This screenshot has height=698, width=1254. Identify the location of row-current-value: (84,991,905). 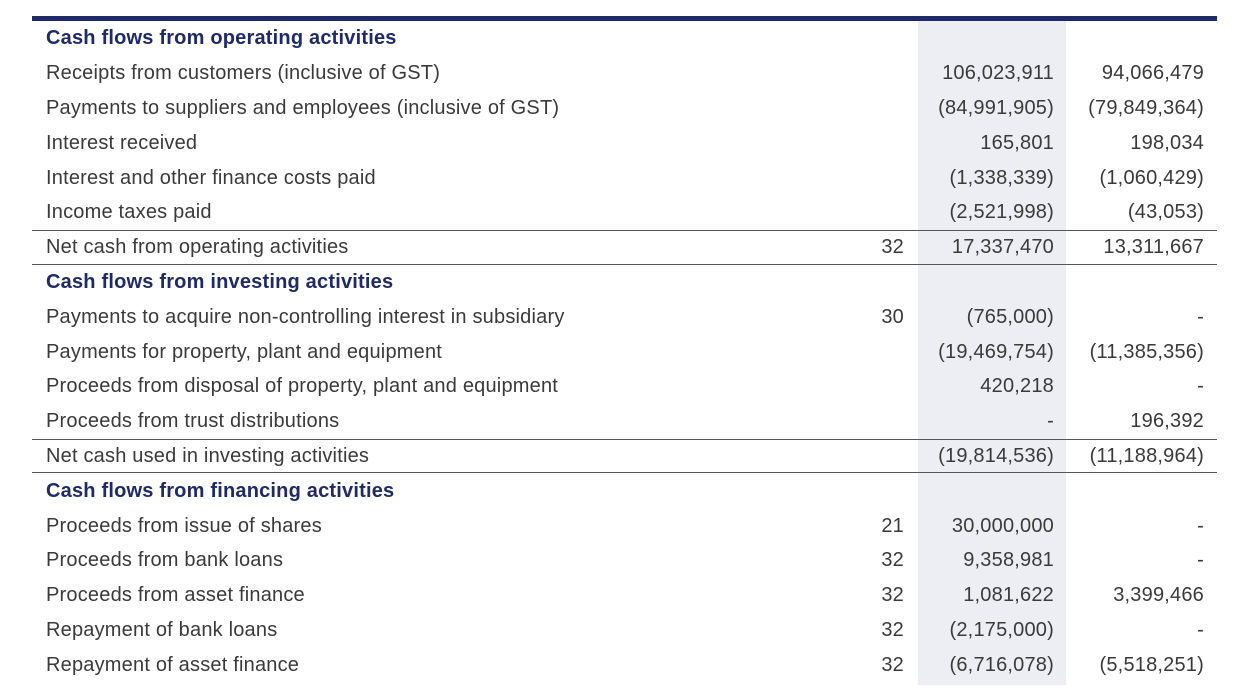
(996, 107).